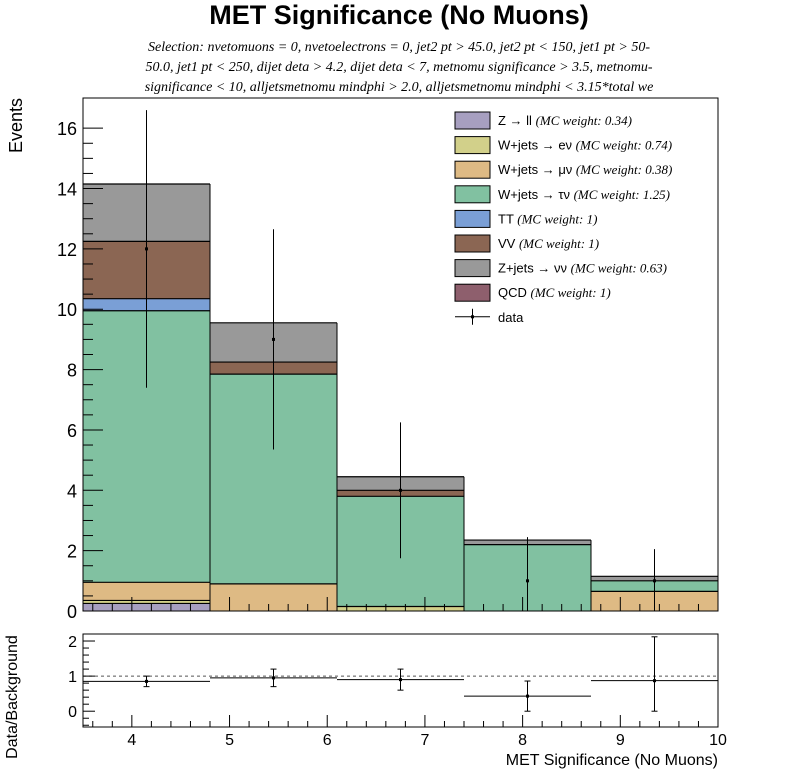 The width and height of the screenshot is (798, 774). What do you see at coordinates (327, 740) in the screenshot?
I see `x-tick-label: 6` at bounding box center [327, 740].